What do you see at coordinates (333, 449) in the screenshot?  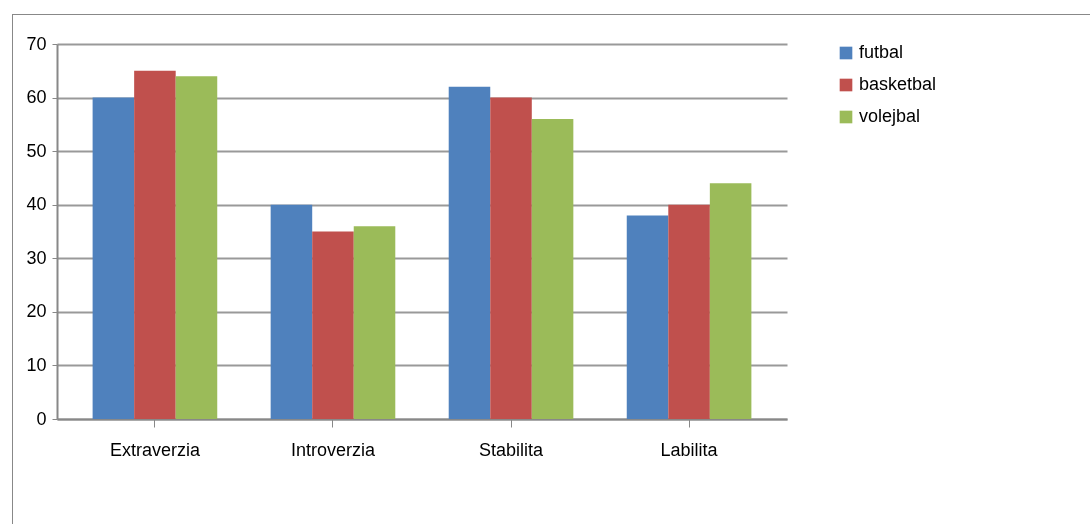 I see `x-tick-label: Introverzia` at bounding box center [333, 449].